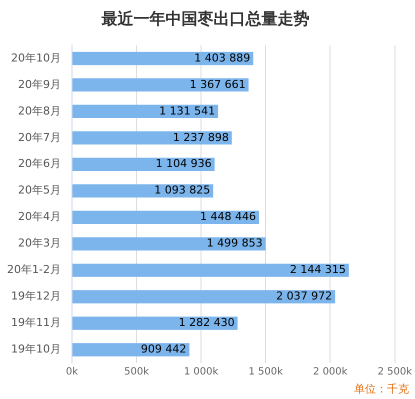 The width and height of the screenshot is (415, 399). I want to click on data-label: 2 144 315, so click(318, 269).